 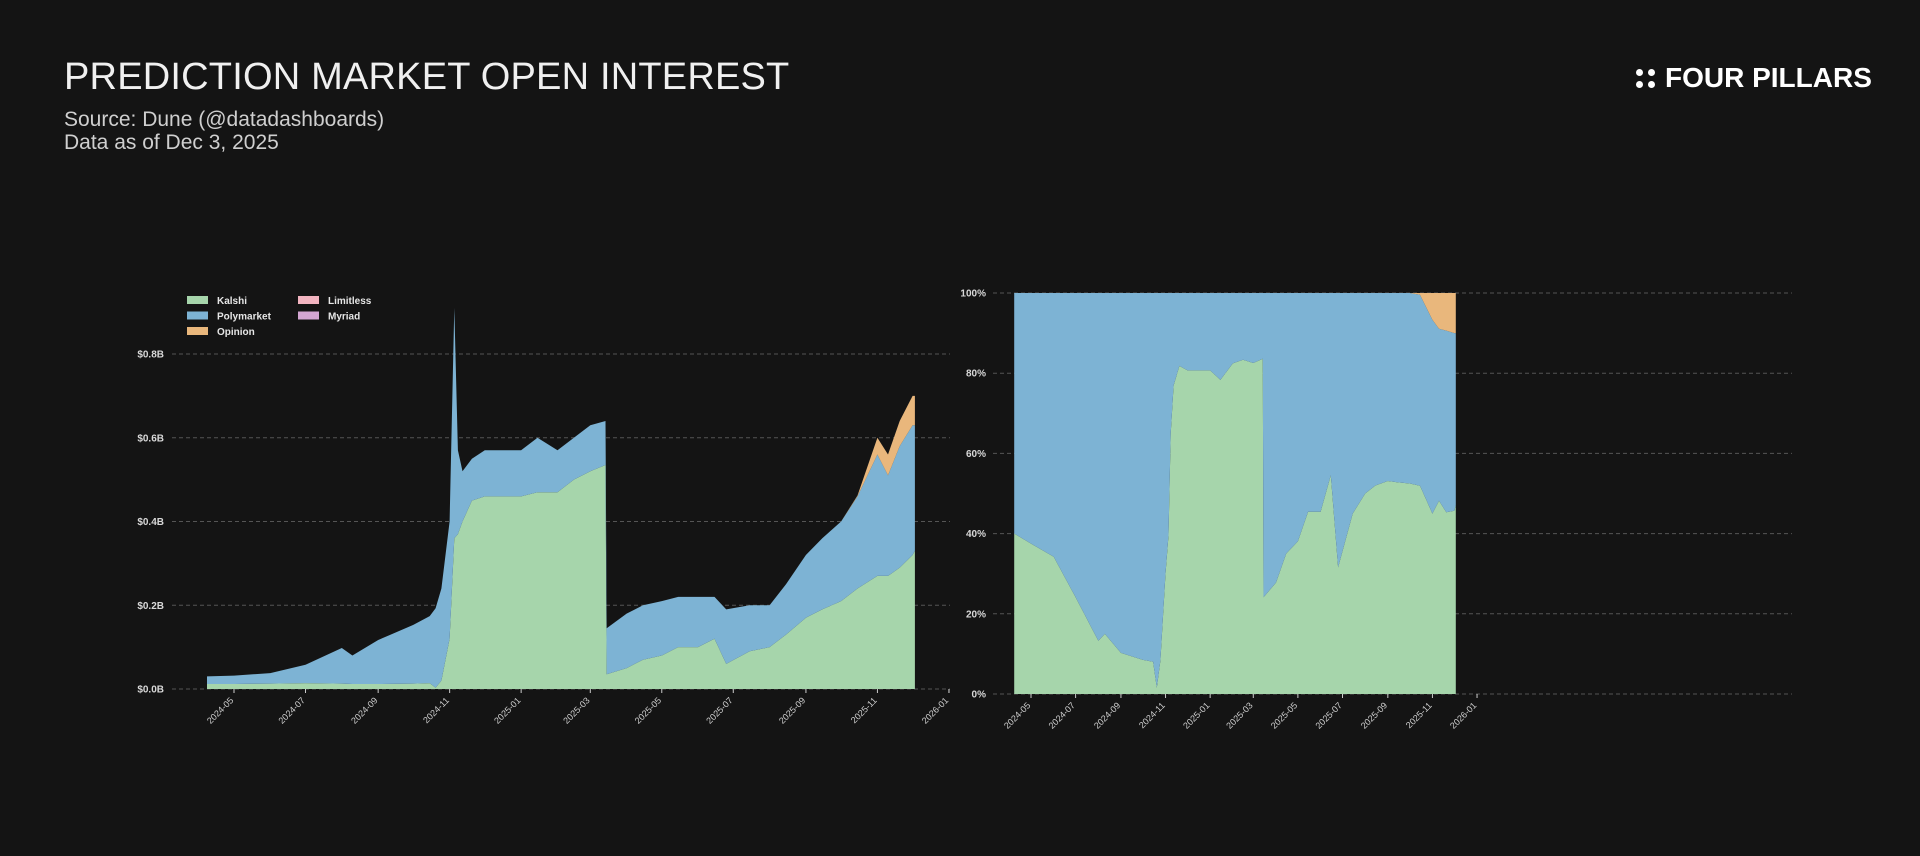 I want to click on as-of-text: Data as of Dec 3, 2025, so click(x=171, y=142).